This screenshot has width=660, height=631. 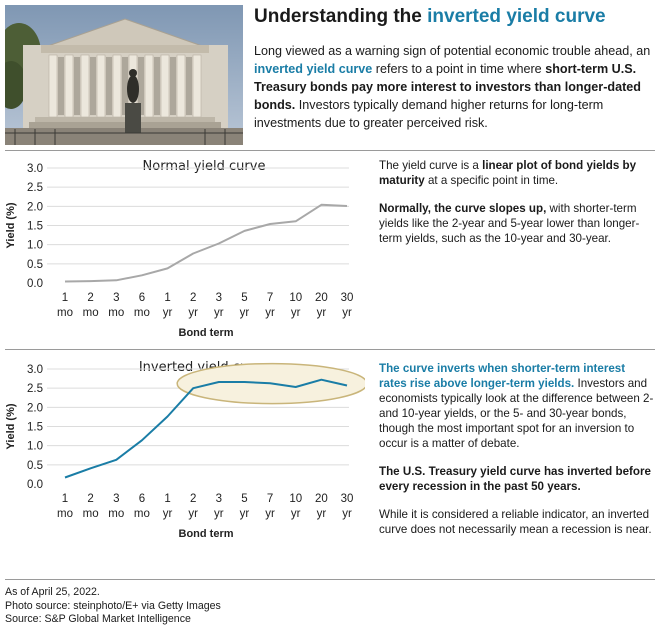 I want to click on treasury-building-photo, so click(x=124, y=75).